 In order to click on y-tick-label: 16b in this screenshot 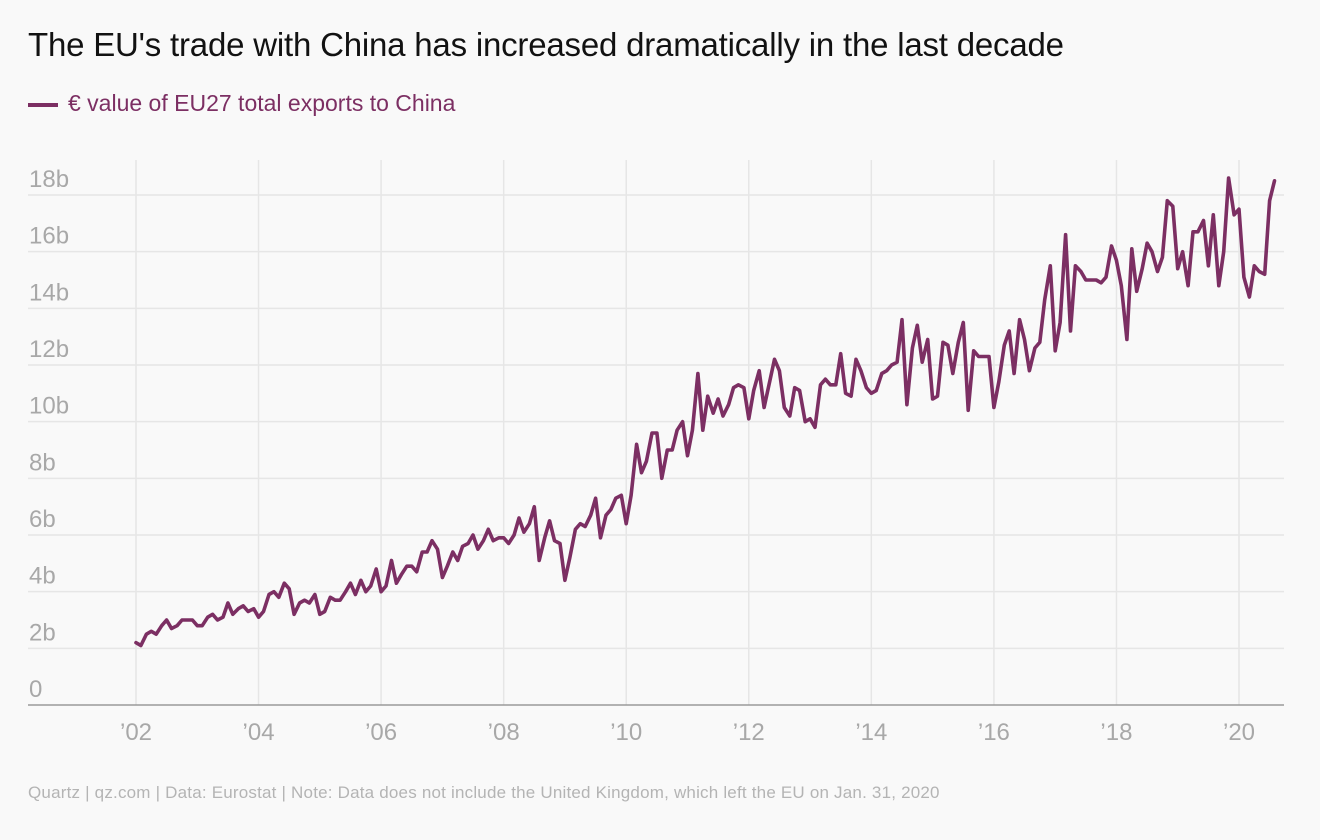, I will do `click(49, 236)`.